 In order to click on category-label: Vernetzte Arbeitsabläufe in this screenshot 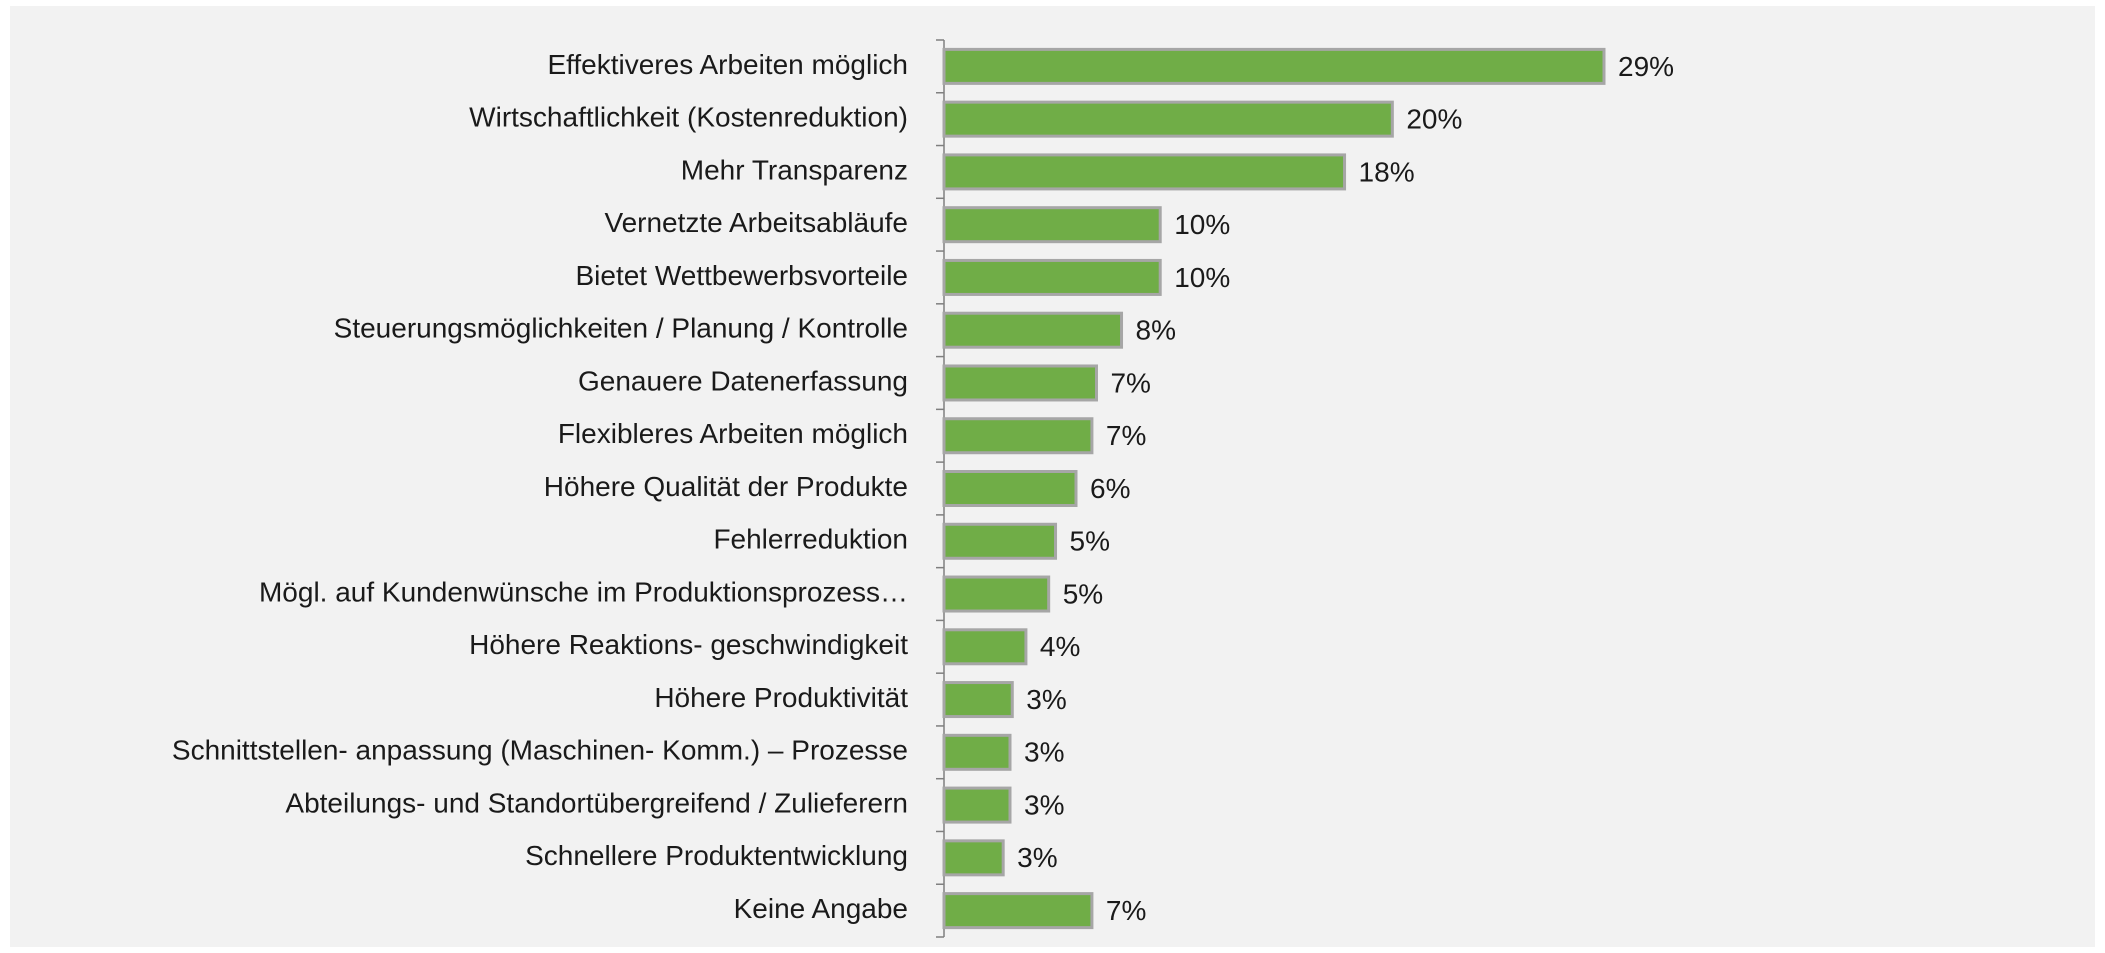, I will do `click(756, 222)`.